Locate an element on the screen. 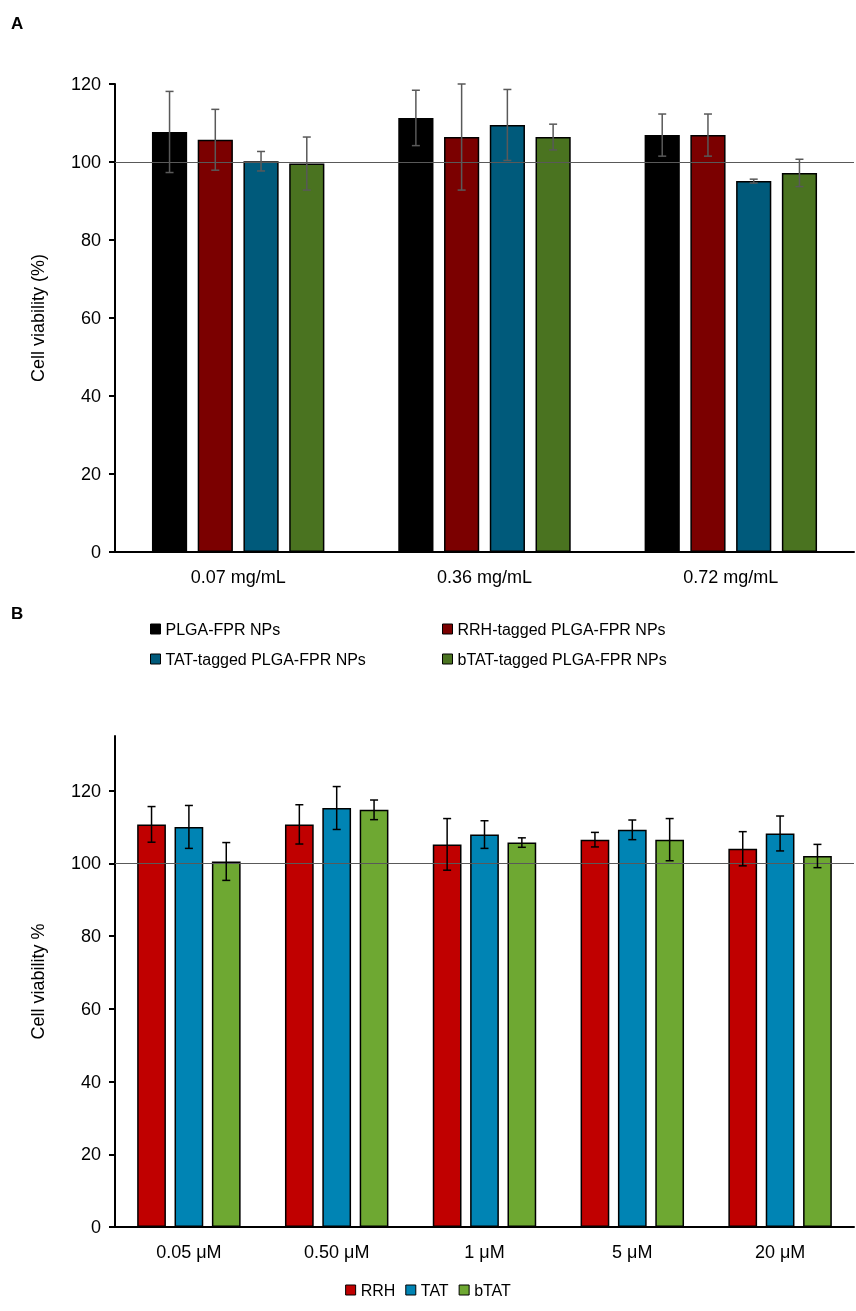 The width and height of the screenshot is (856, 1311). x-tick-label: 1 μM is located at coordinates (484, 1252).